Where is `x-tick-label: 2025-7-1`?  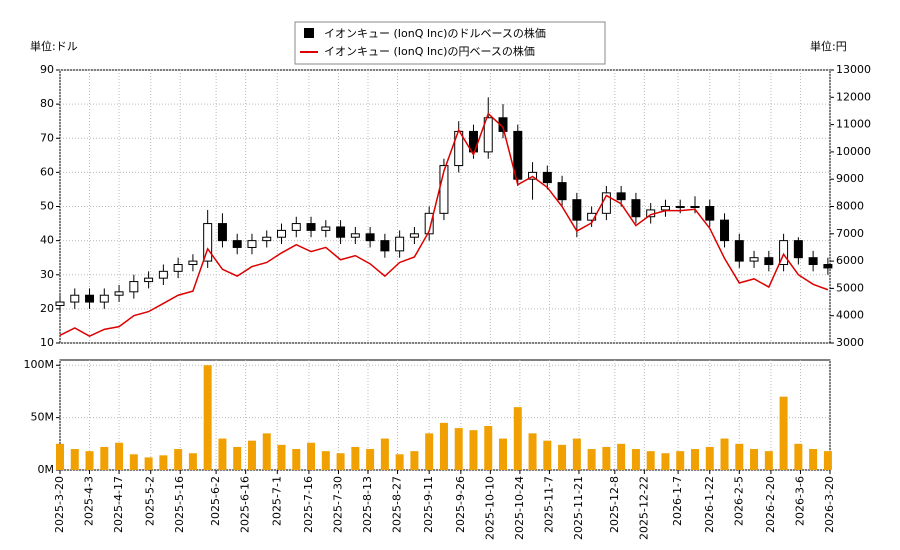
x-tick-label: 2025-7-1 is located at coordinates (276, 501).